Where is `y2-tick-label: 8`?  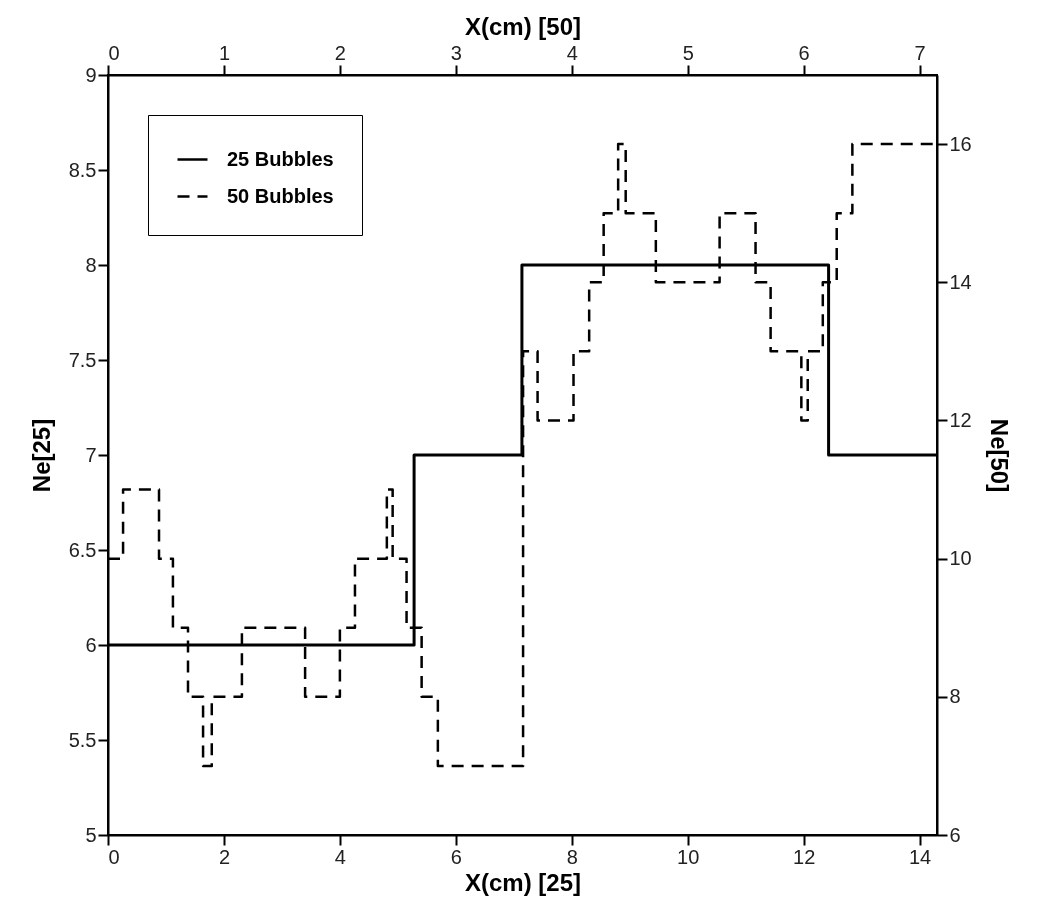
y2-tick-label: 8 is located at coordinates (955, 696).